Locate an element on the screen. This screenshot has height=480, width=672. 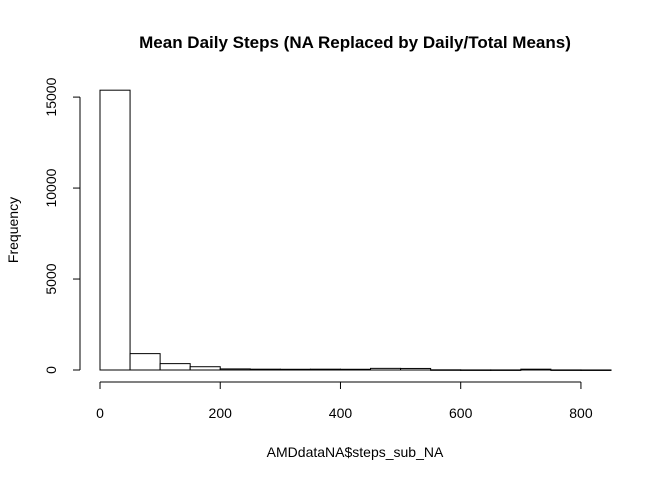
y-tick-label: 0 is located at coordinates (51, 370).